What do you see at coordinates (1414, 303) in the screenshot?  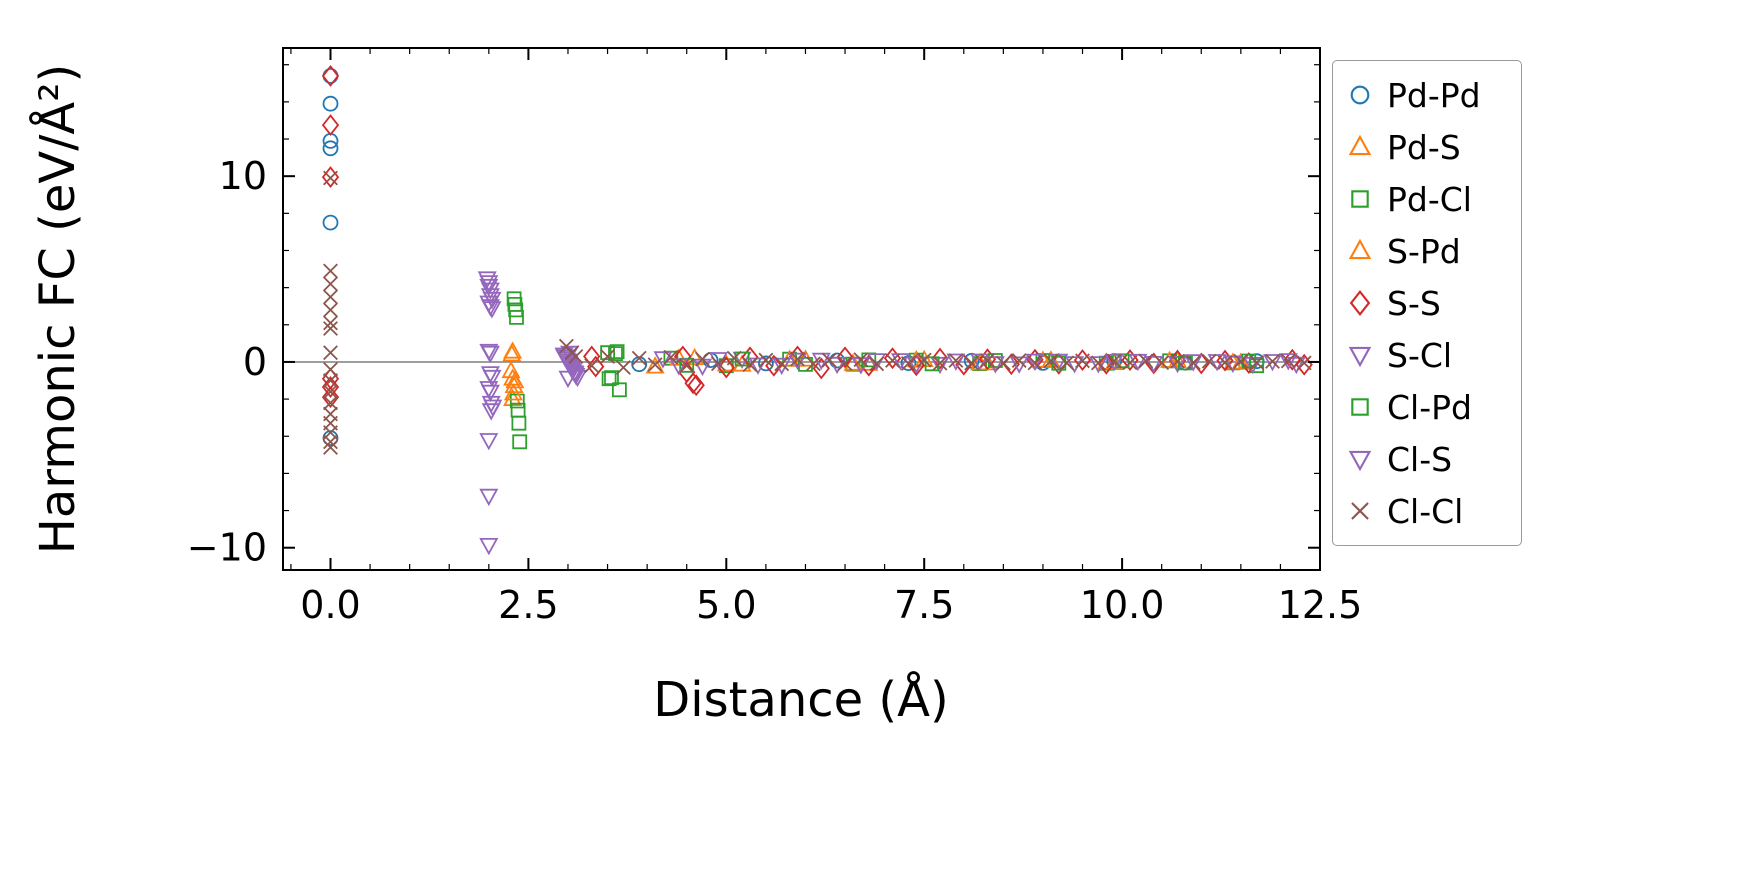 I see `legend-label: S-S` at bounding box center [1414, 303].